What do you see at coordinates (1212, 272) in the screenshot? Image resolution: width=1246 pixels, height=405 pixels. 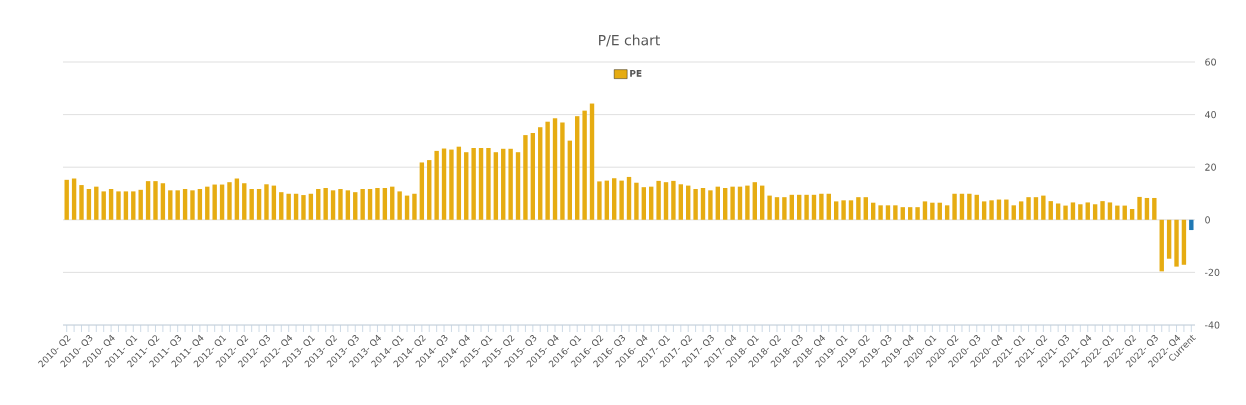 I see `y-tick-label: -20` at bounding box center [1212, 272].